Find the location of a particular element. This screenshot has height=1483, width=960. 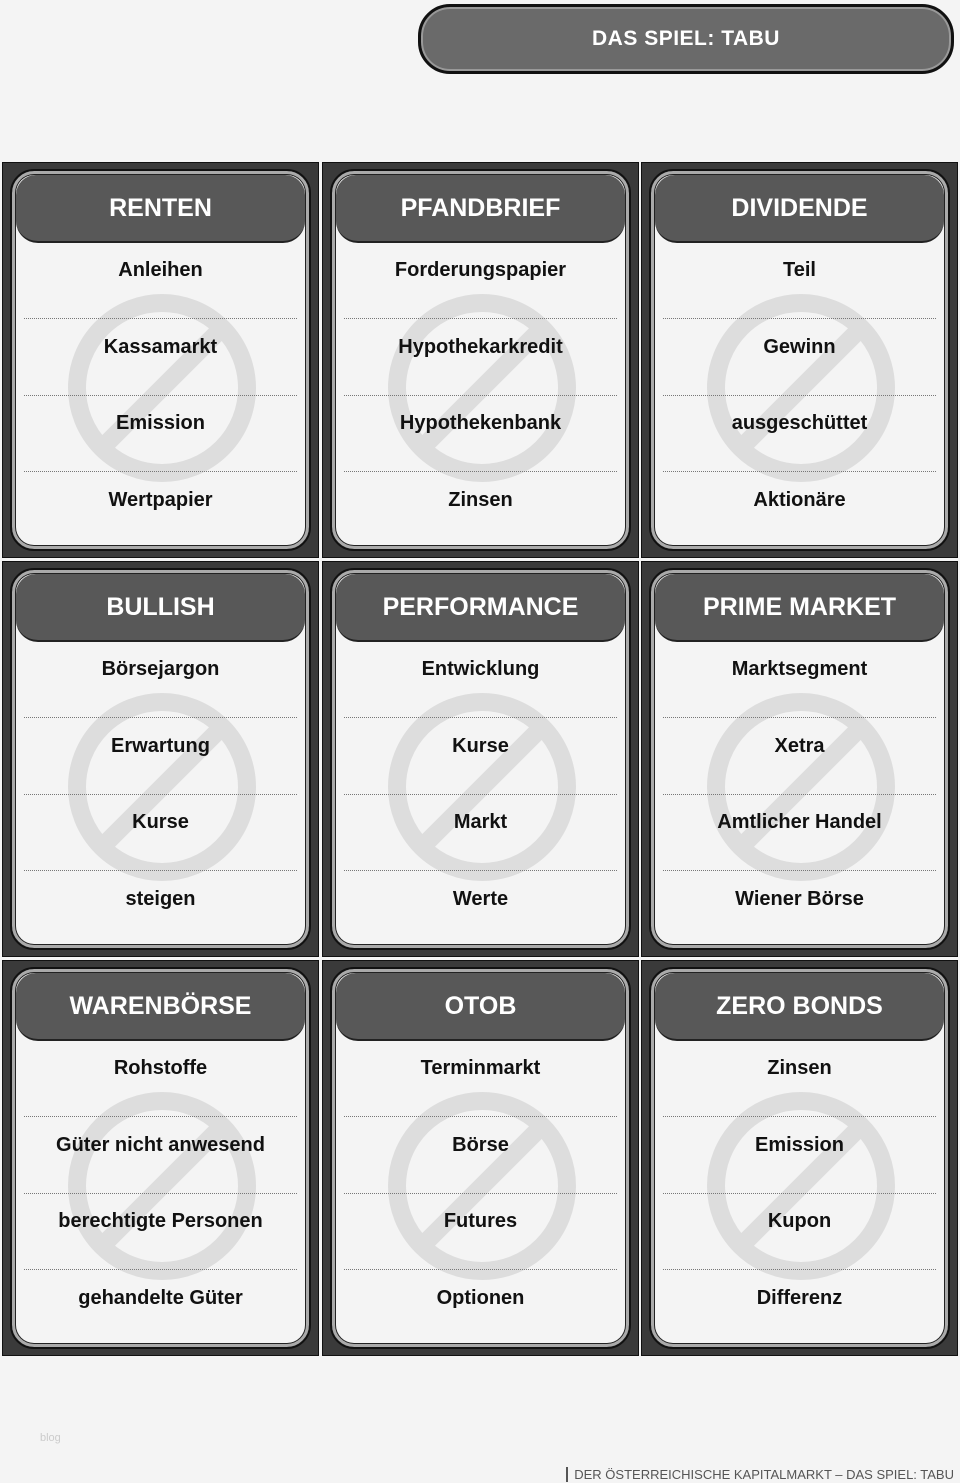

card-term: PRIME MARKET is located at coordinates (799, 608).